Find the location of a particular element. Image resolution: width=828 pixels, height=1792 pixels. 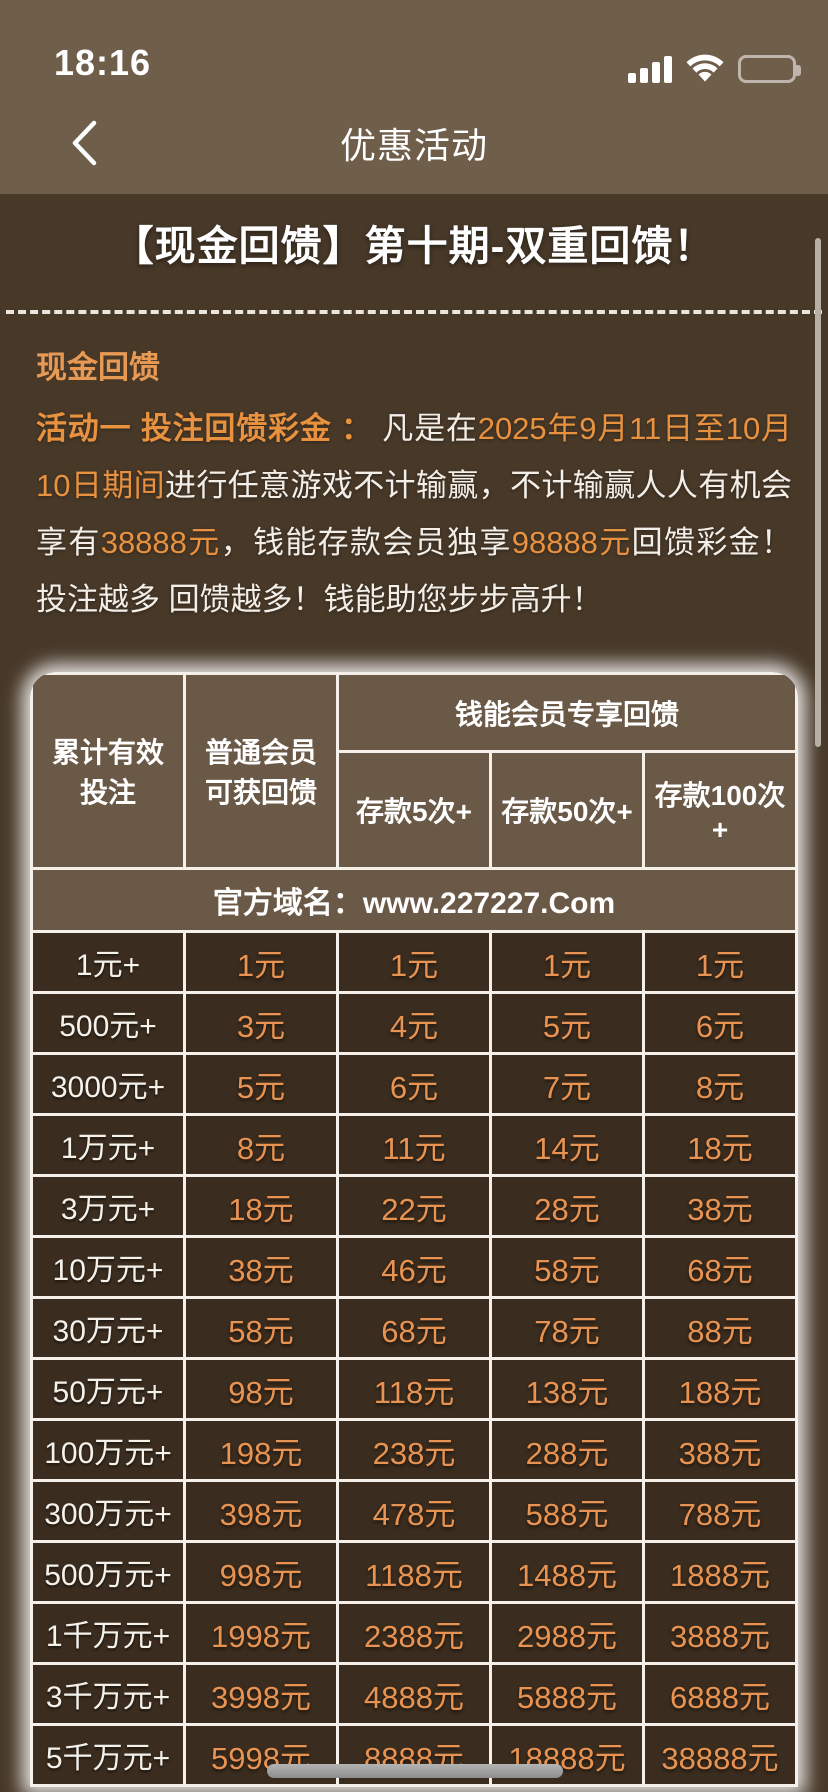

bet-tier-cell: 1千万元+ is located at coordinates (108, 1633).